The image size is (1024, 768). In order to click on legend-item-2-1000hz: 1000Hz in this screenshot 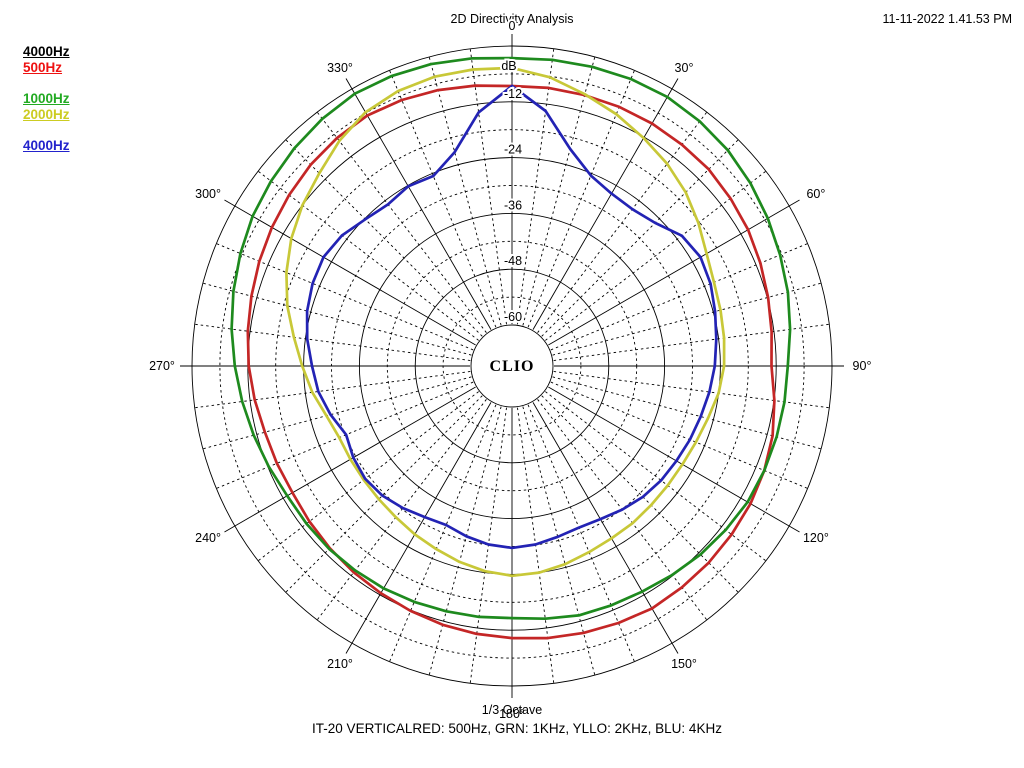, I will do `click(46, 98)`.